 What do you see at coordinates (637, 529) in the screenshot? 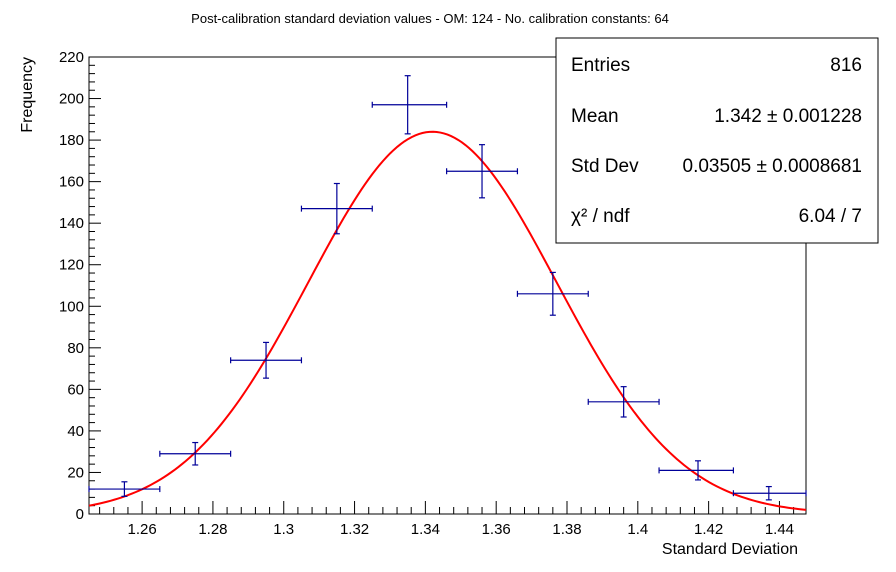
I see `x-tick-label: 1.4` at bounding box center [637, 529].